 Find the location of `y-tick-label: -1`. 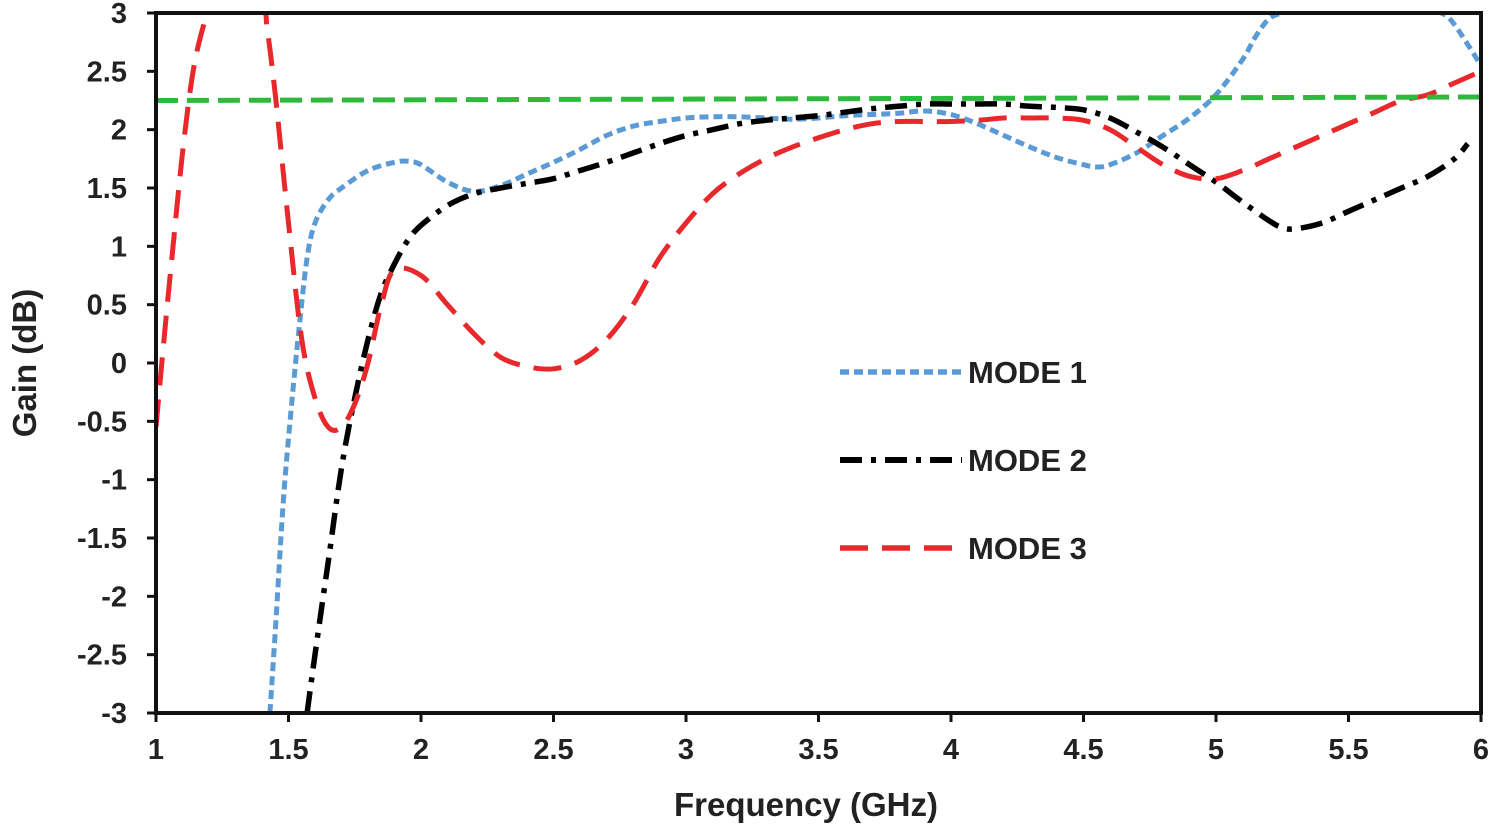

y-tick-label: -1 is located at coordinates (114, 481).